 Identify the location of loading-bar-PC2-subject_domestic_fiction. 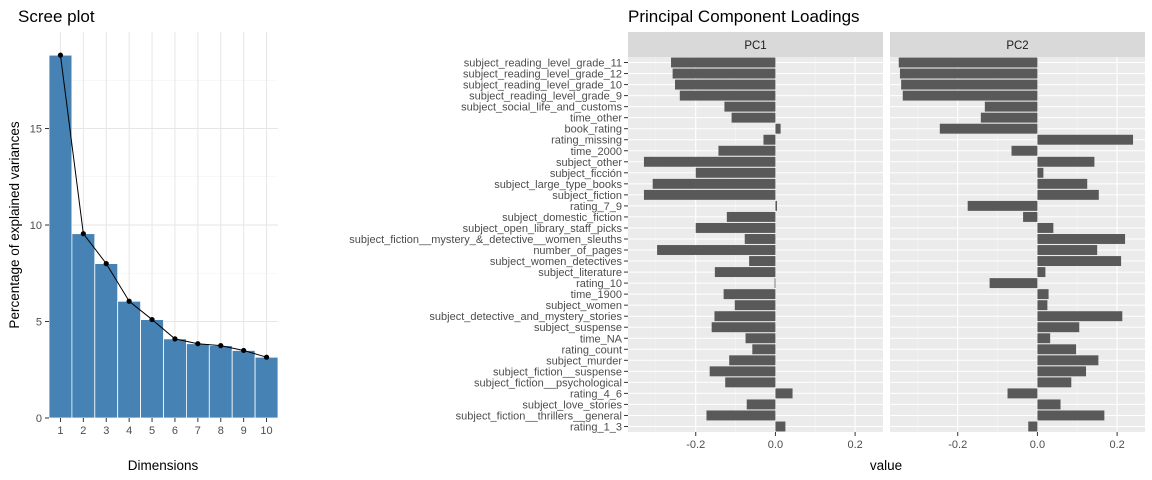
(1030, 216).